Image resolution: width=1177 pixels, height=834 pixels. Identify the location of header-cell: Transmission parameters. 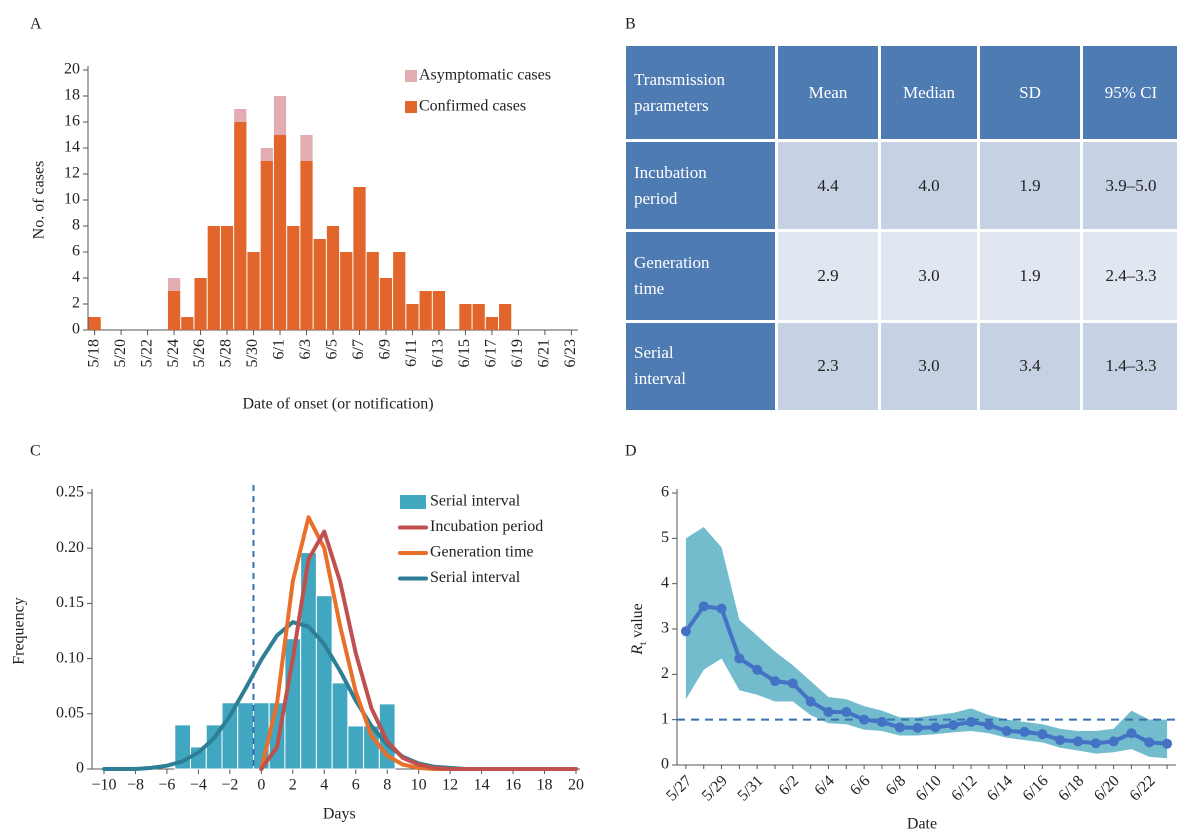
(700, 92).